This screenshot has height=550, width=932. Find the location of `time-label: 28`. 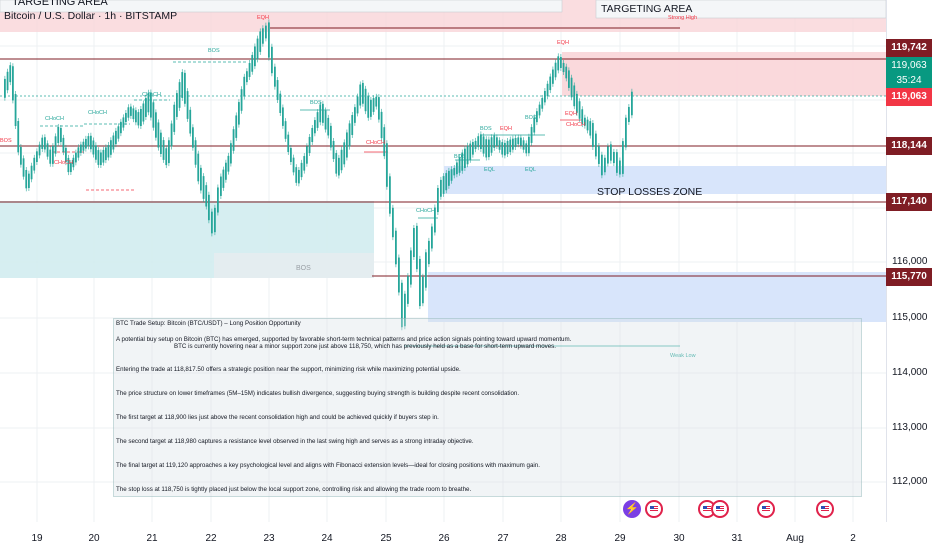

time-label: 28 is located at coordinates (561, 538).